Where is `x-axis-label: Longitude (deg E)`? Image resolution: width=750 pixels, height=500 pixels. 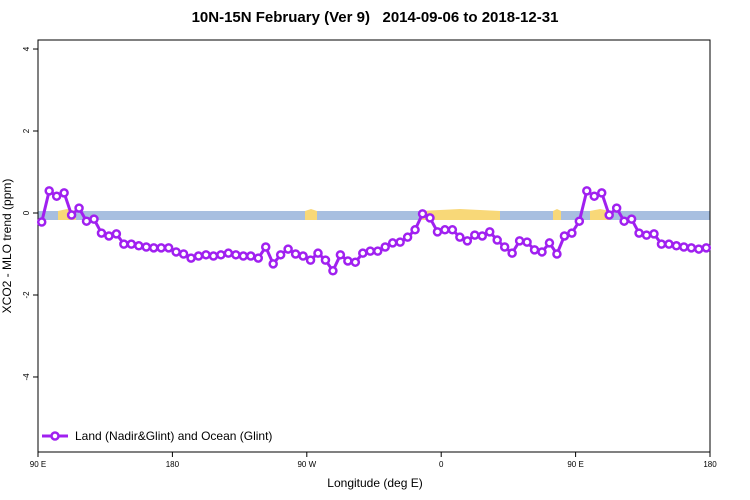 x-axis-label: Longitude (deg E) is located at coordinates (374, 483).